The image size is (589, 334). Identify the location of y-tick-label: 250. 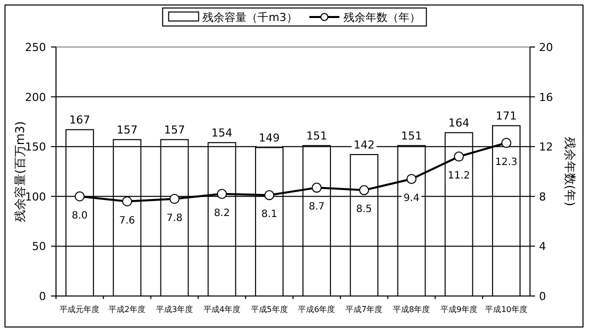
(35, 47).